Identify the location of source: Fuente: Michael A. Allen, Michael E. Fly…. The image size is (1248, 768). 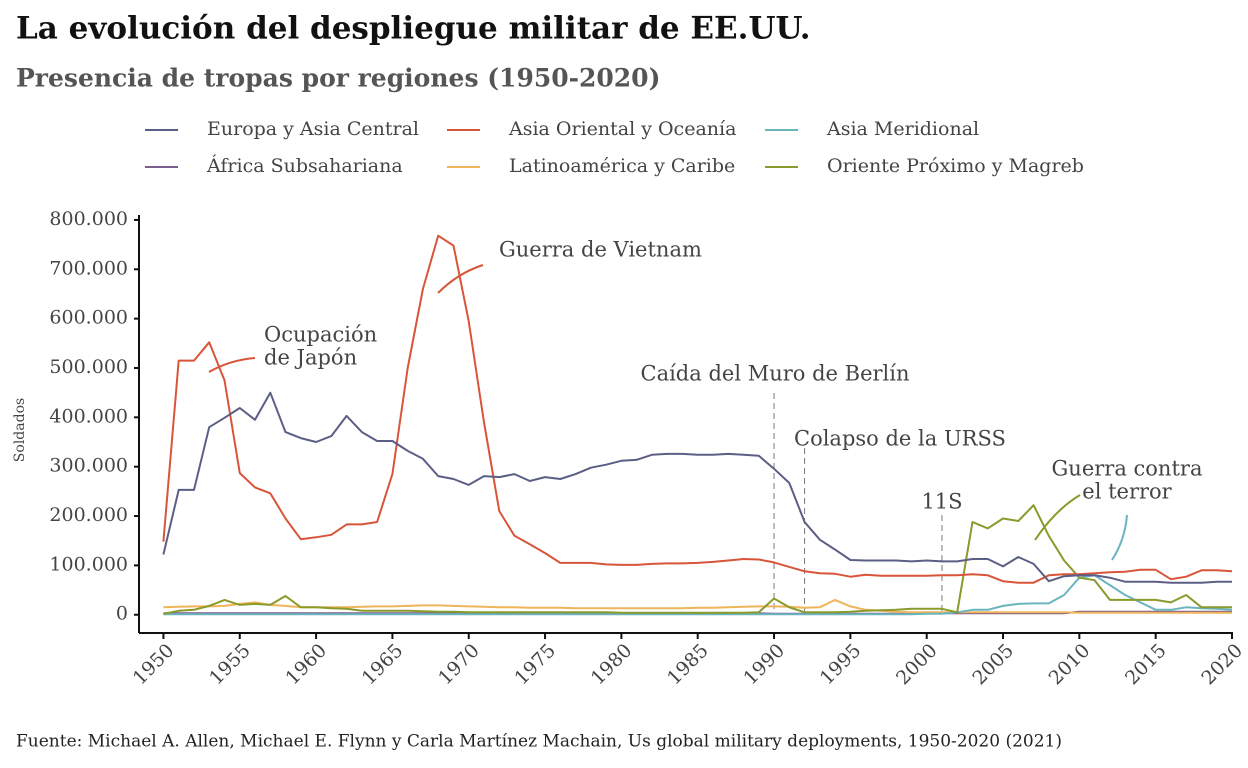
(539, 742).